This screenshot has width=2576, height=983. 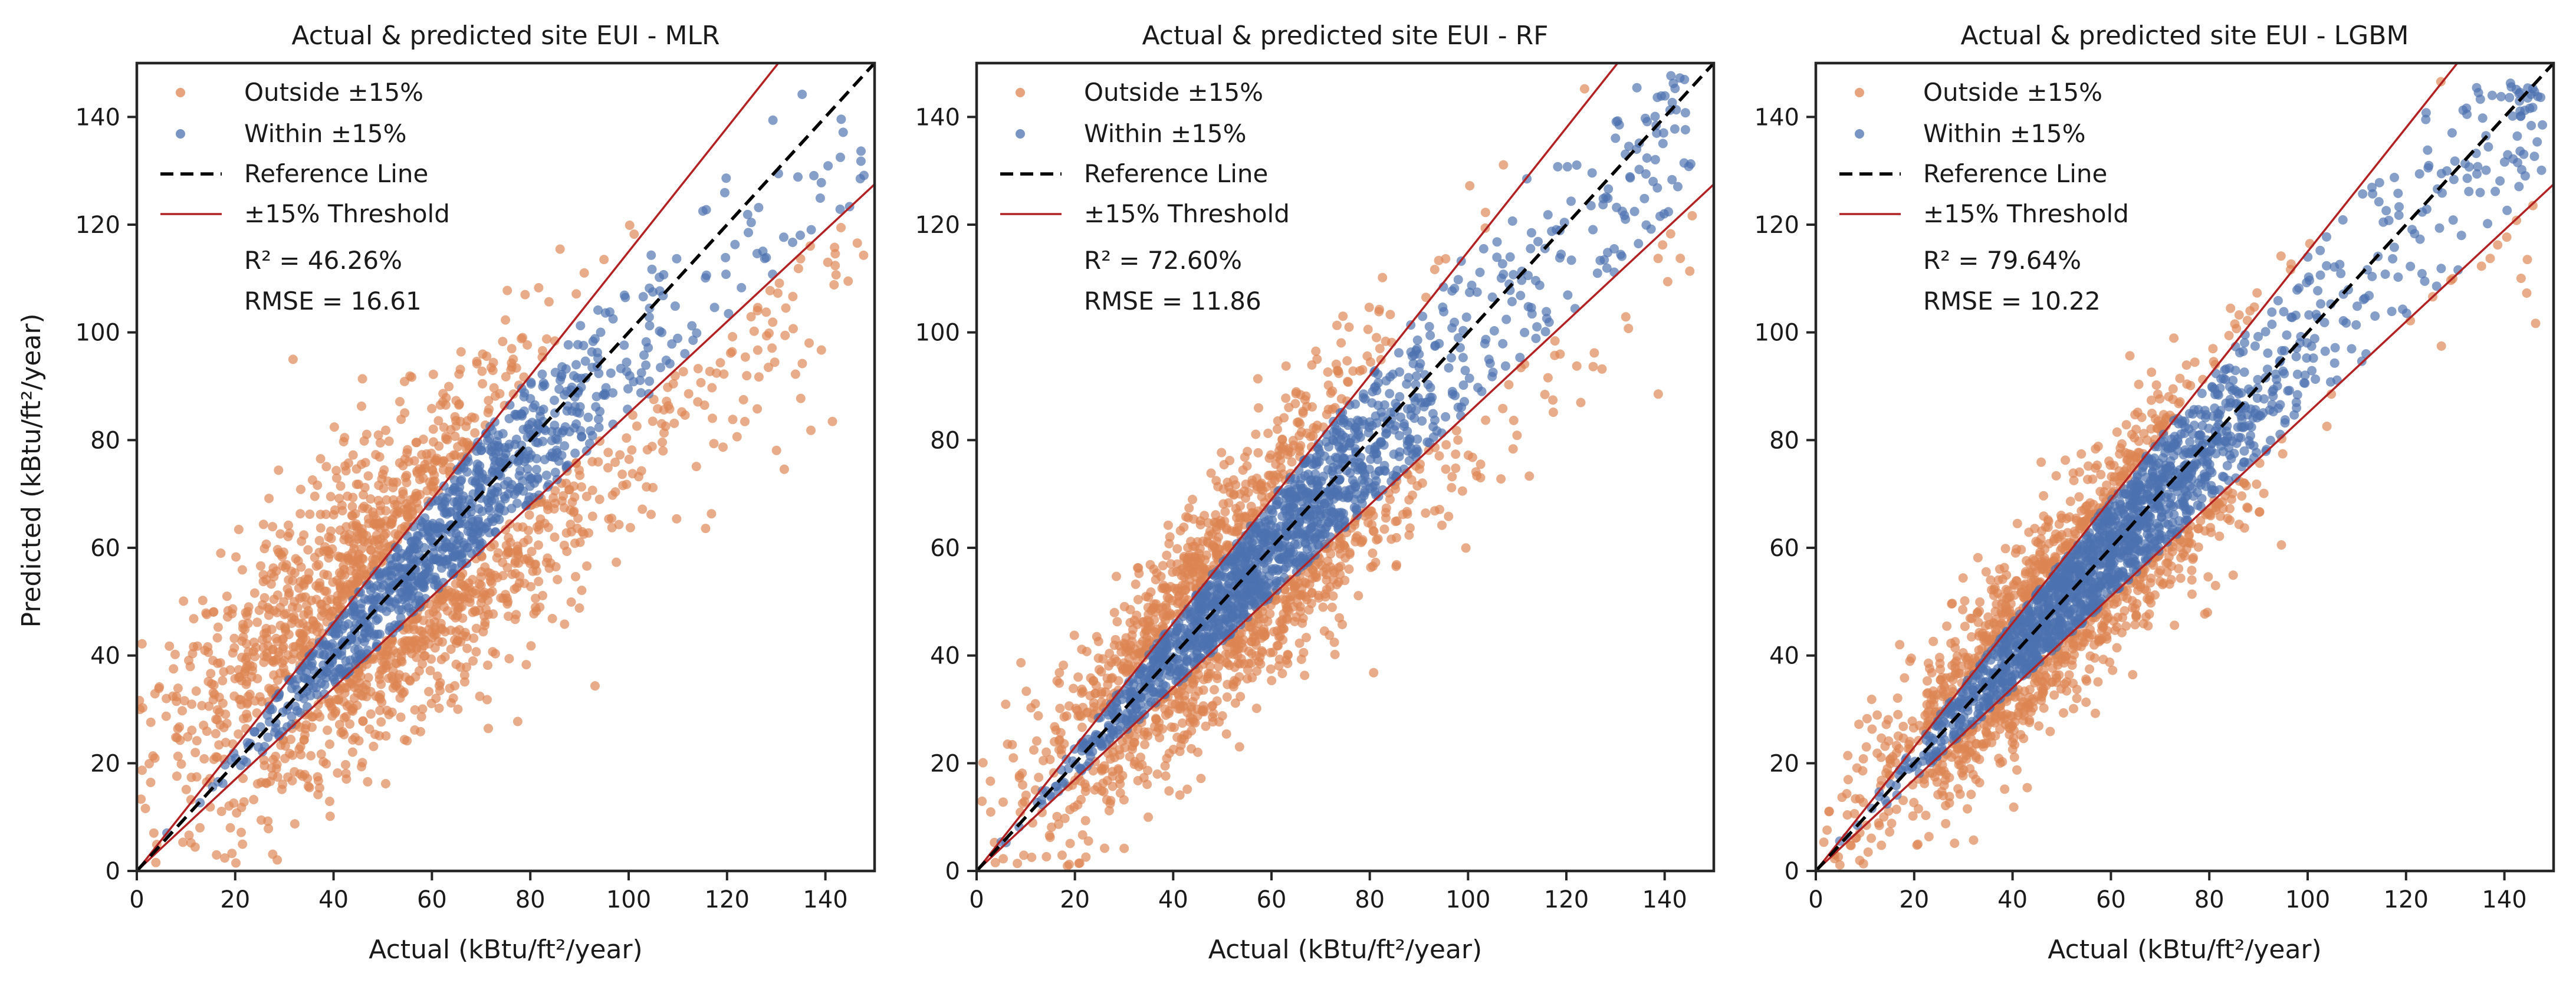 What do you see at coordinates (181, 134) in the screenshot?
I see `legend-marker-within` at bounding box center [181, 134].